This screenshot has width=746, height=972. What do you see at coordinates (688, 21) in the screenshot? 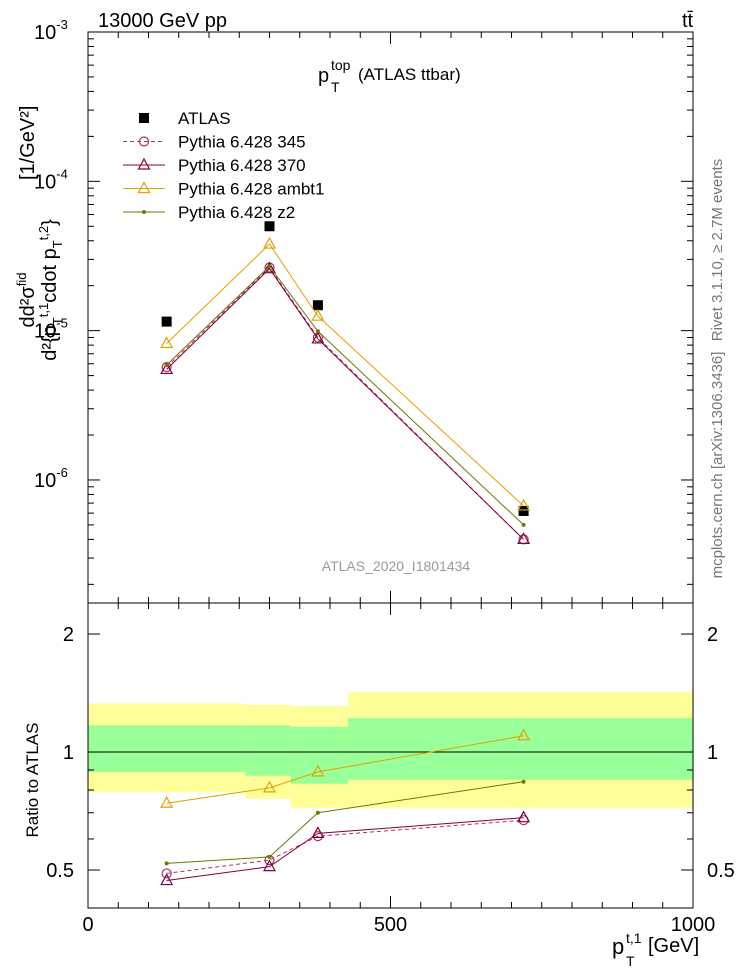
I see `process-label: tt̄` at bounding box center [688, 21].